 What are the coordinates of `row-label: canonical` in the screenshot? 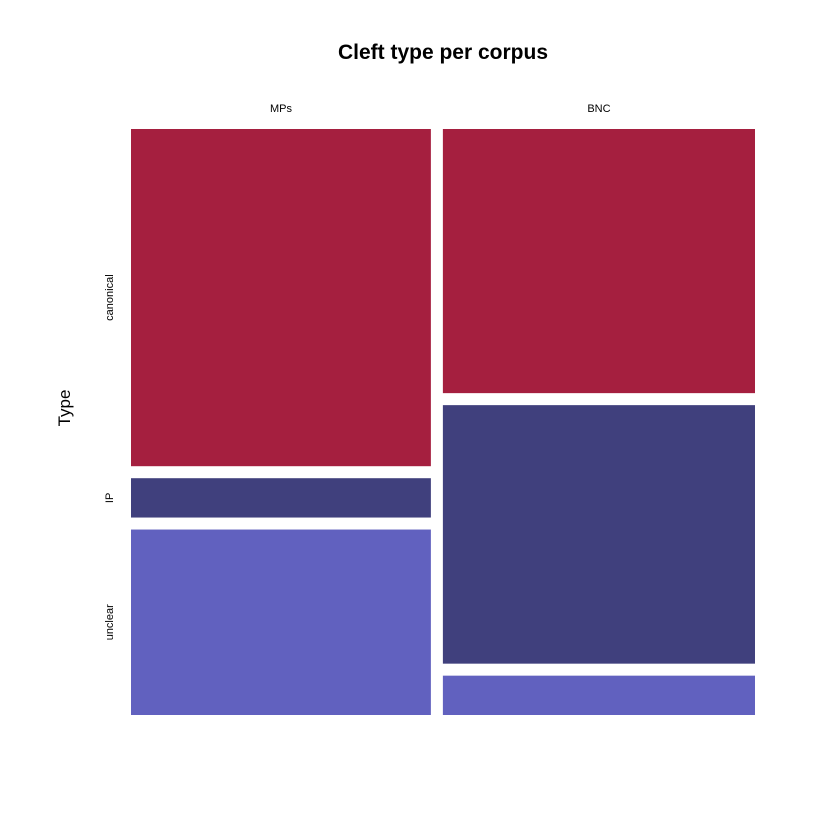 It's located at (110, 297).